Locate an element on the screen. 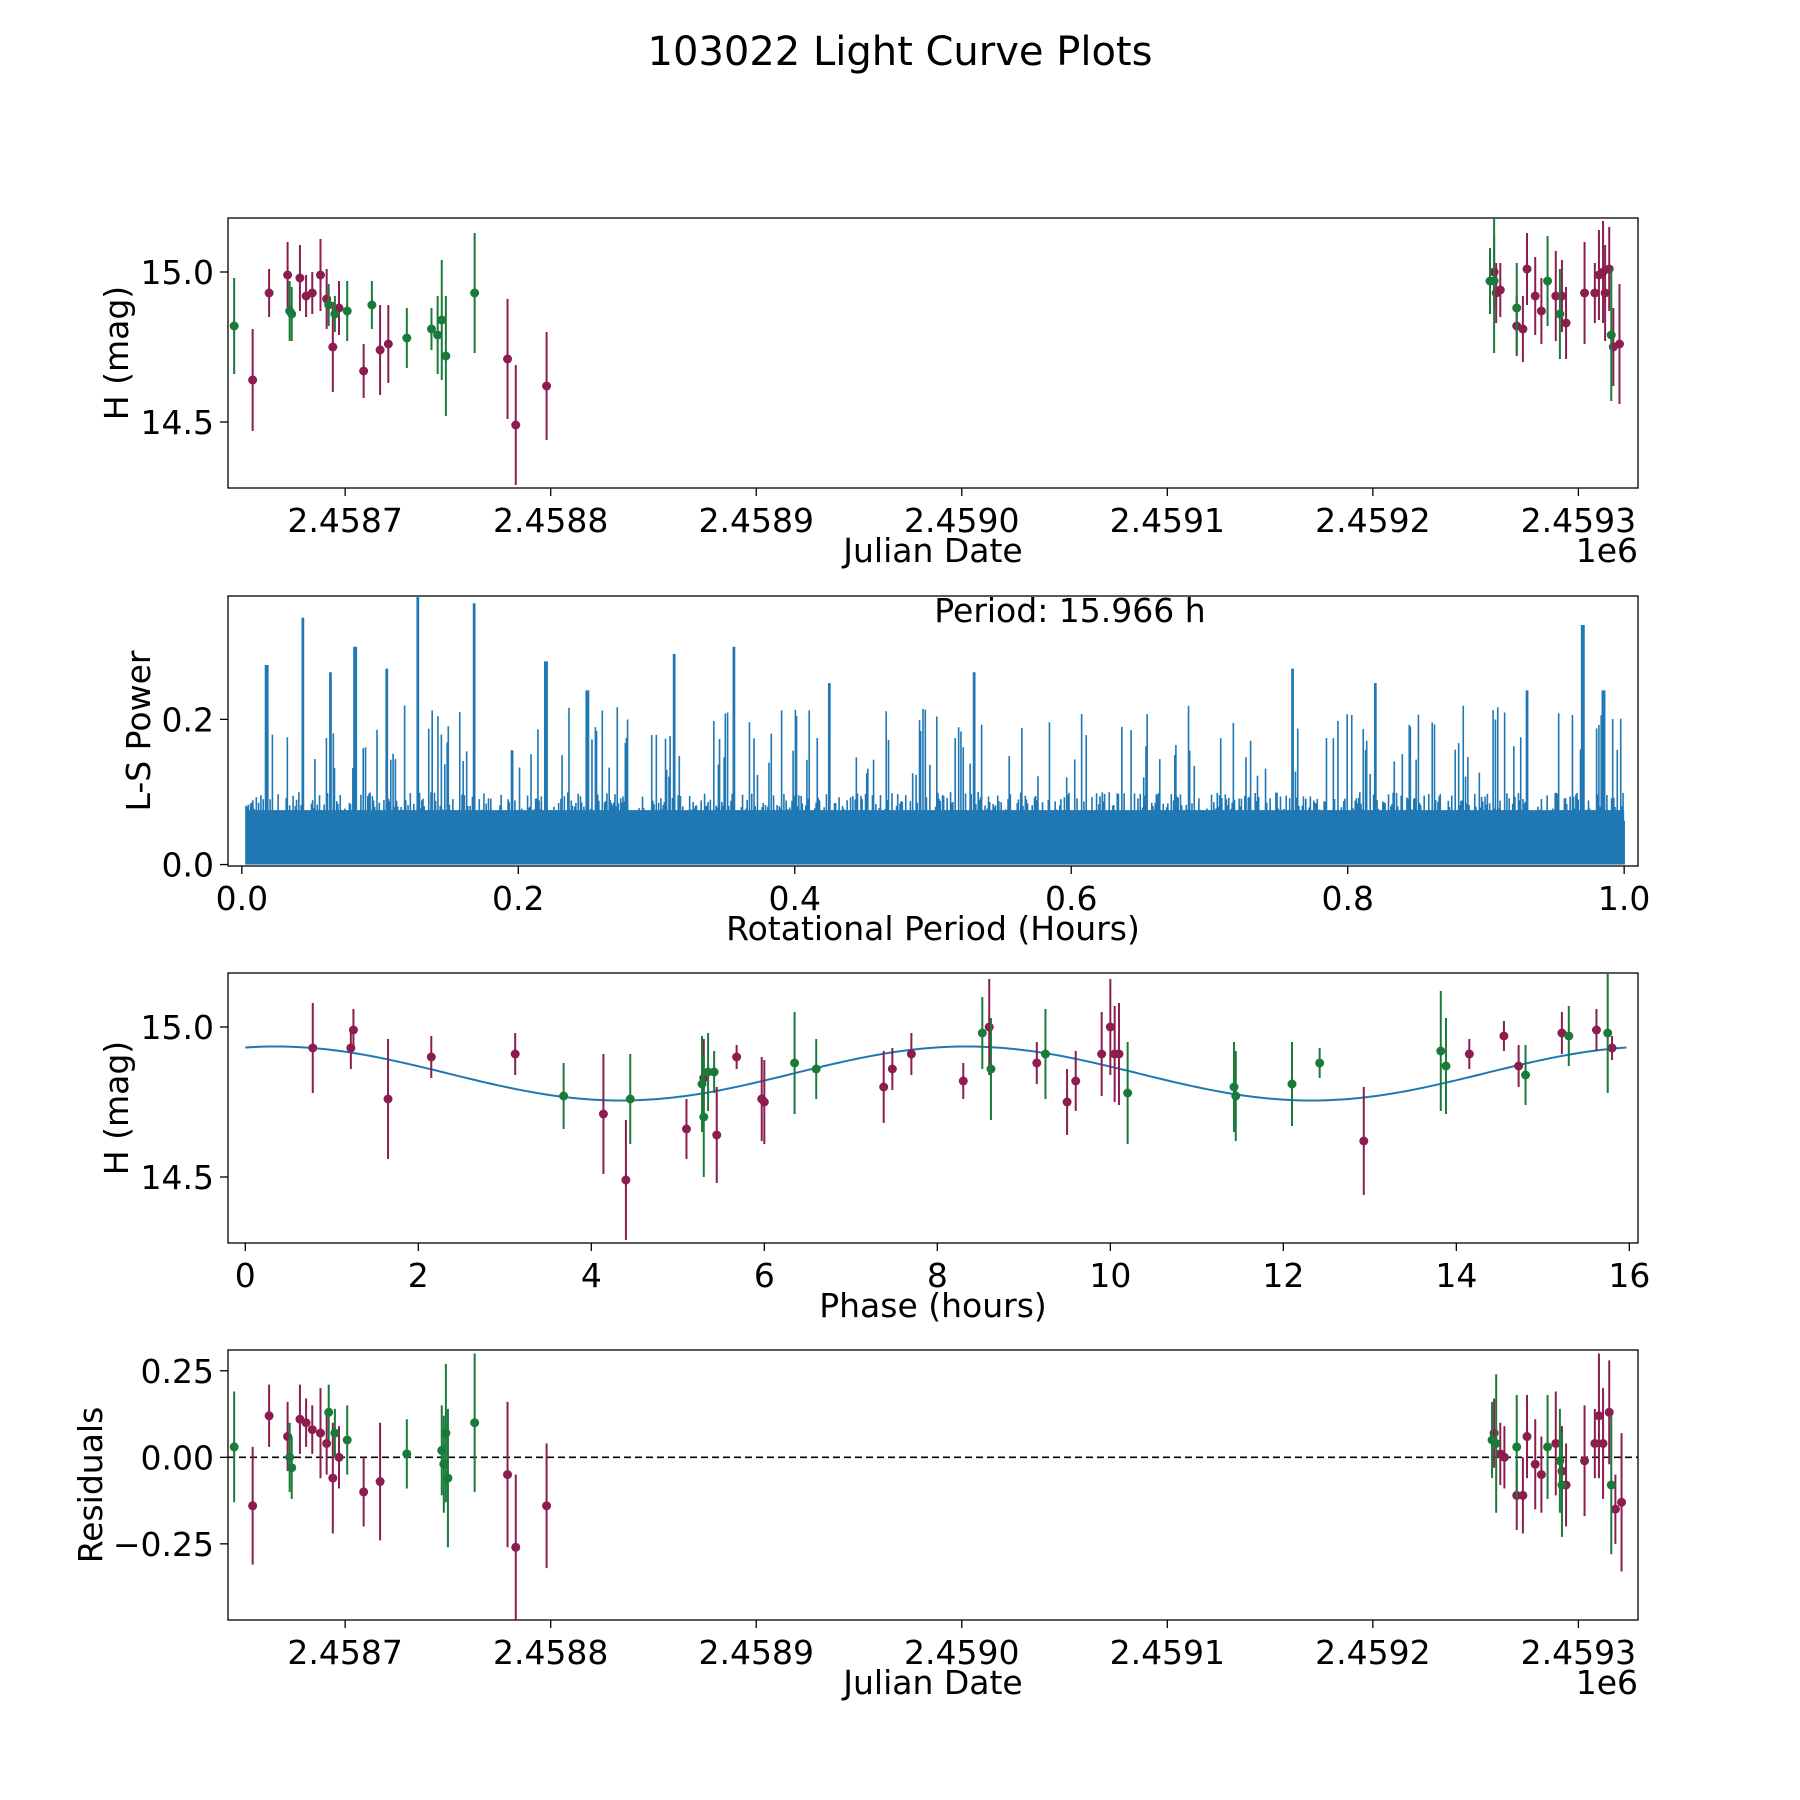 Image resolution: width=1800 pixels, height=1800 pixels. y-tick-label: 0.25 is located at coordinates (177, 1371).